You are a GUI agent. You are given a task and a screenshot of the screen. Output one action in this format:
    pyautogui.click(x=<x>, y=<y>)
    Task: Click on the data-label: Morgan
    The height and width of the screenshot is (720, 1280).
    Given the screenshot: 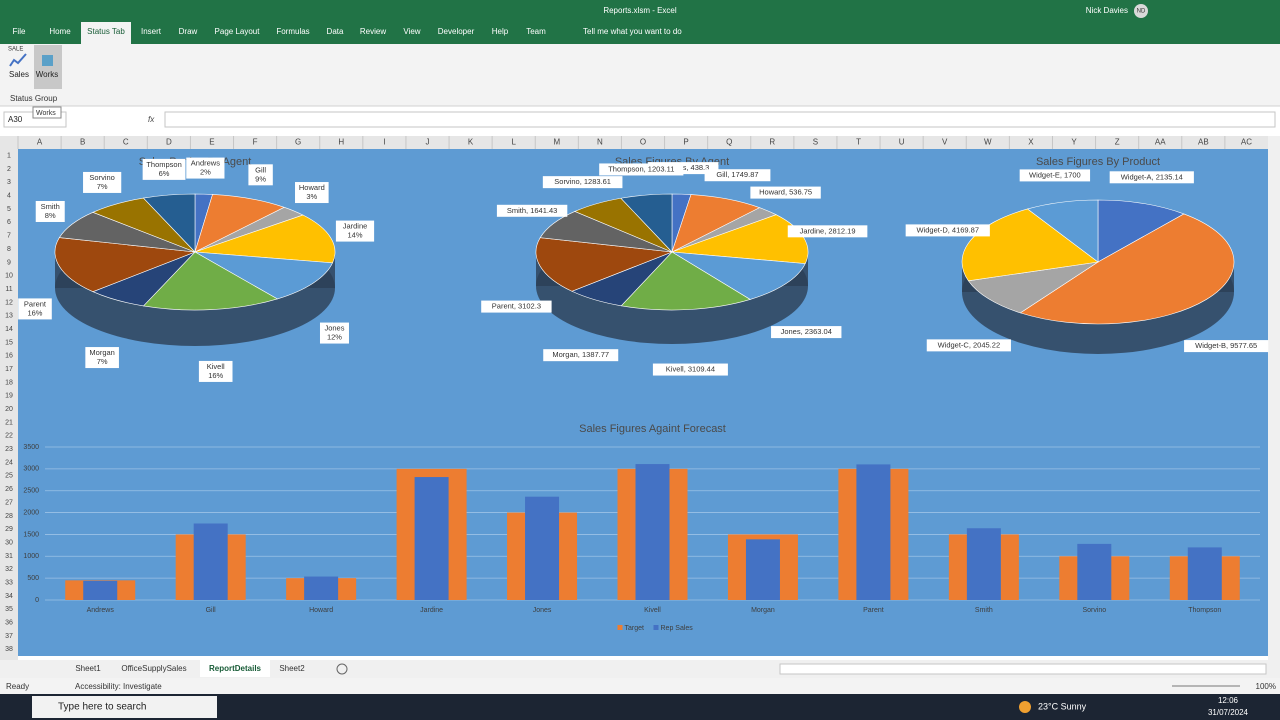 What is the action you would take?
    pyautogui.click(x=101, y=352)
    